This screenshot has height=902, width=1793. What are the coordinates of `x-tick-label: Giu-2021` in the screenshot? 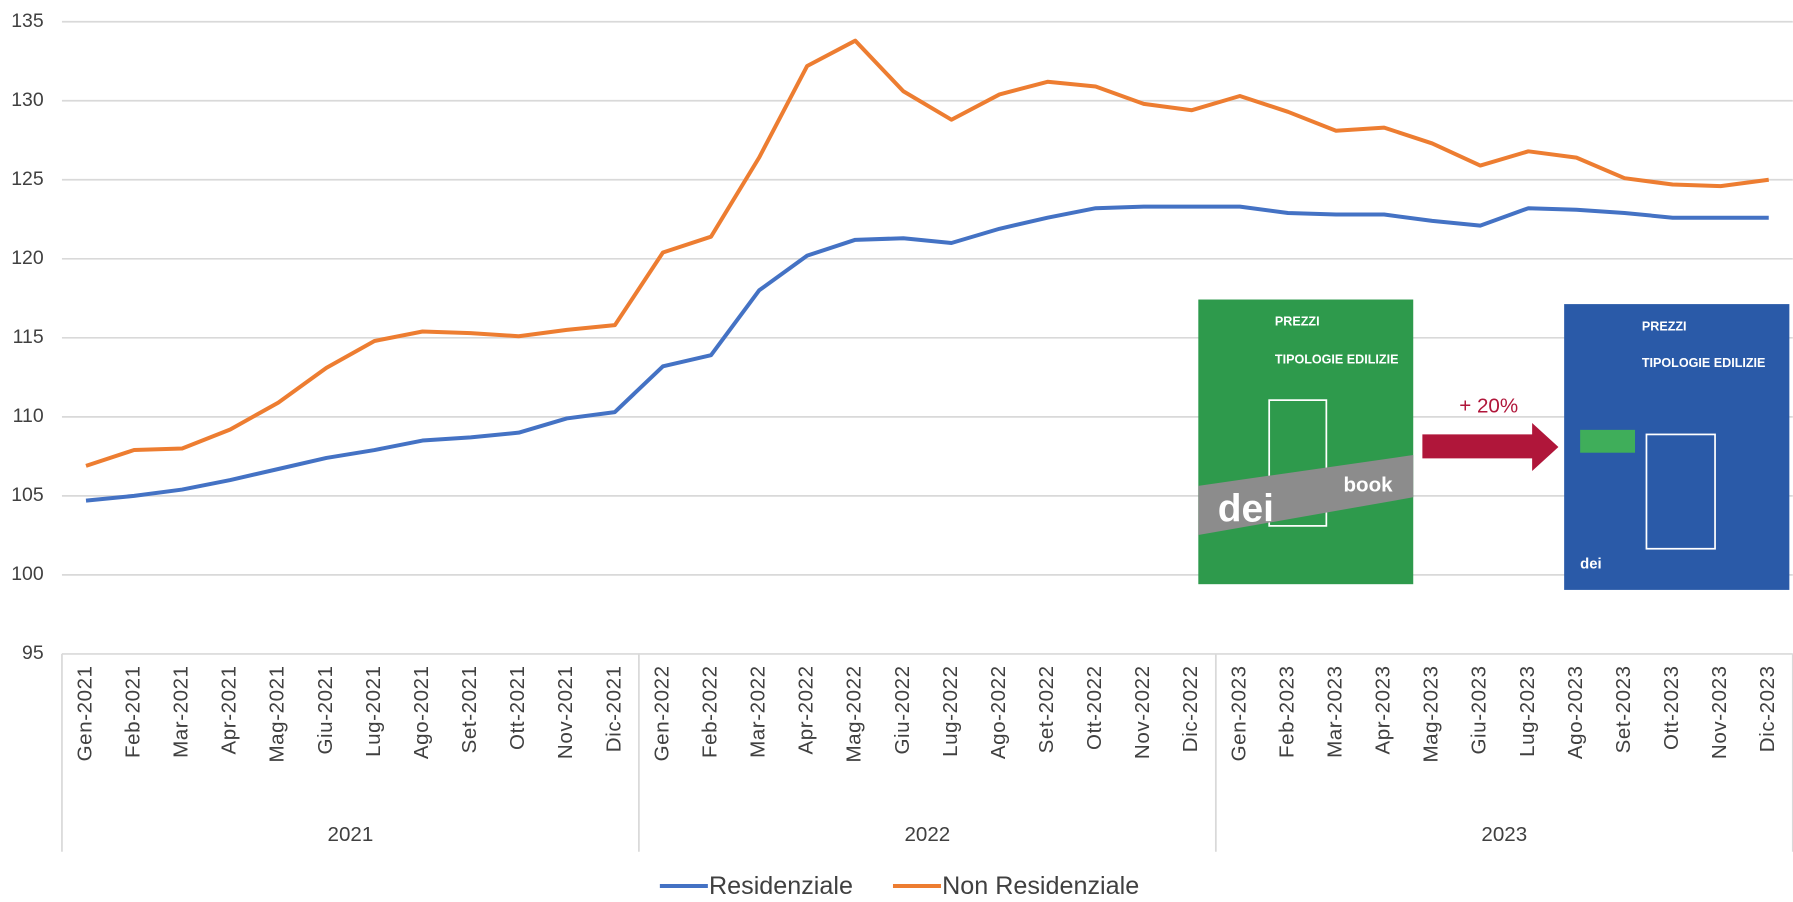 It's located at (325, 709).